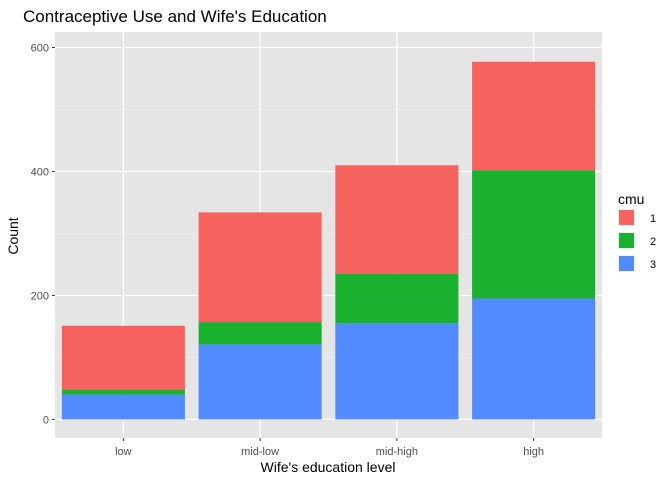  I want to click on legend: cmu 1 2 3, so click(637, 231).